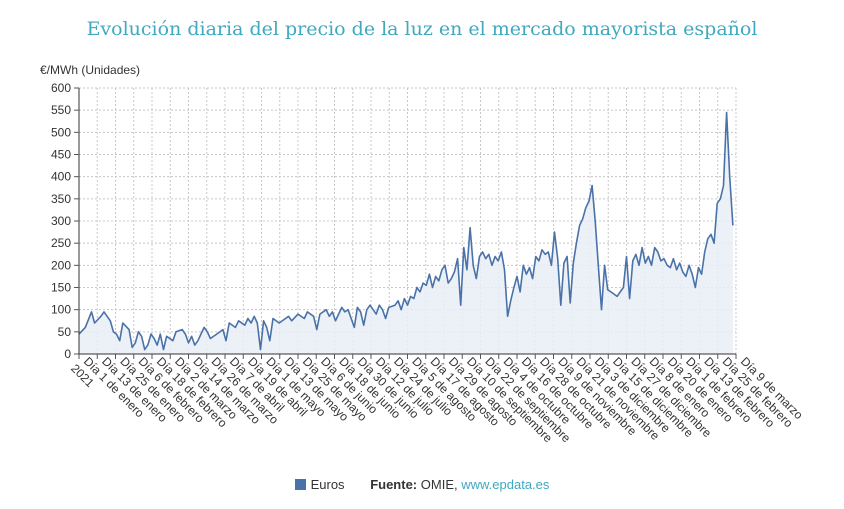  I want to click on source-label: Fuente:, so click(394, 484).